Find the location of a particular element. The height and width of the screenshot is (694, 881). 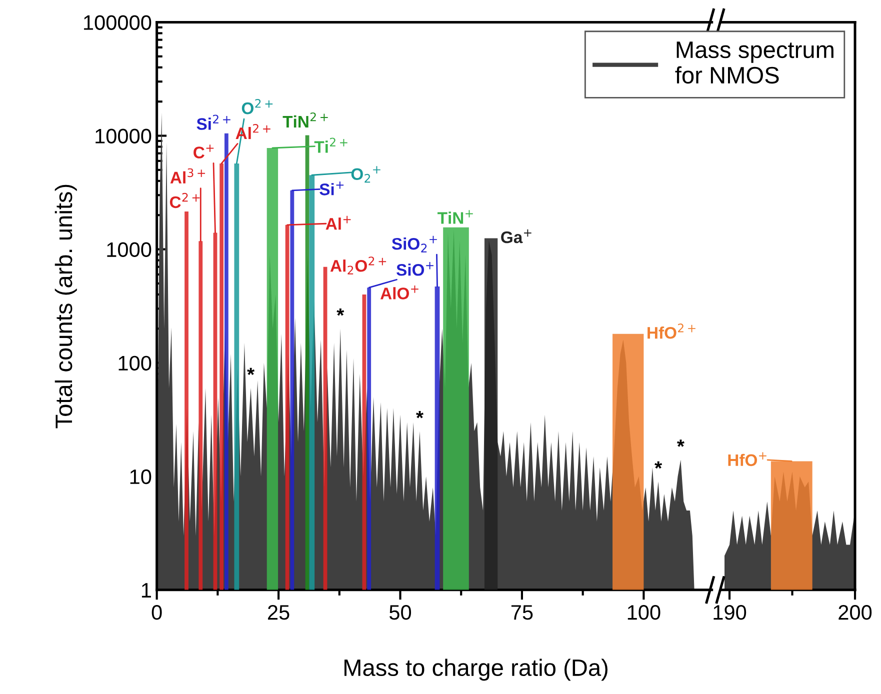

text: SiO$_{2}$$^{+}$ is located at coordinates (414, 244).